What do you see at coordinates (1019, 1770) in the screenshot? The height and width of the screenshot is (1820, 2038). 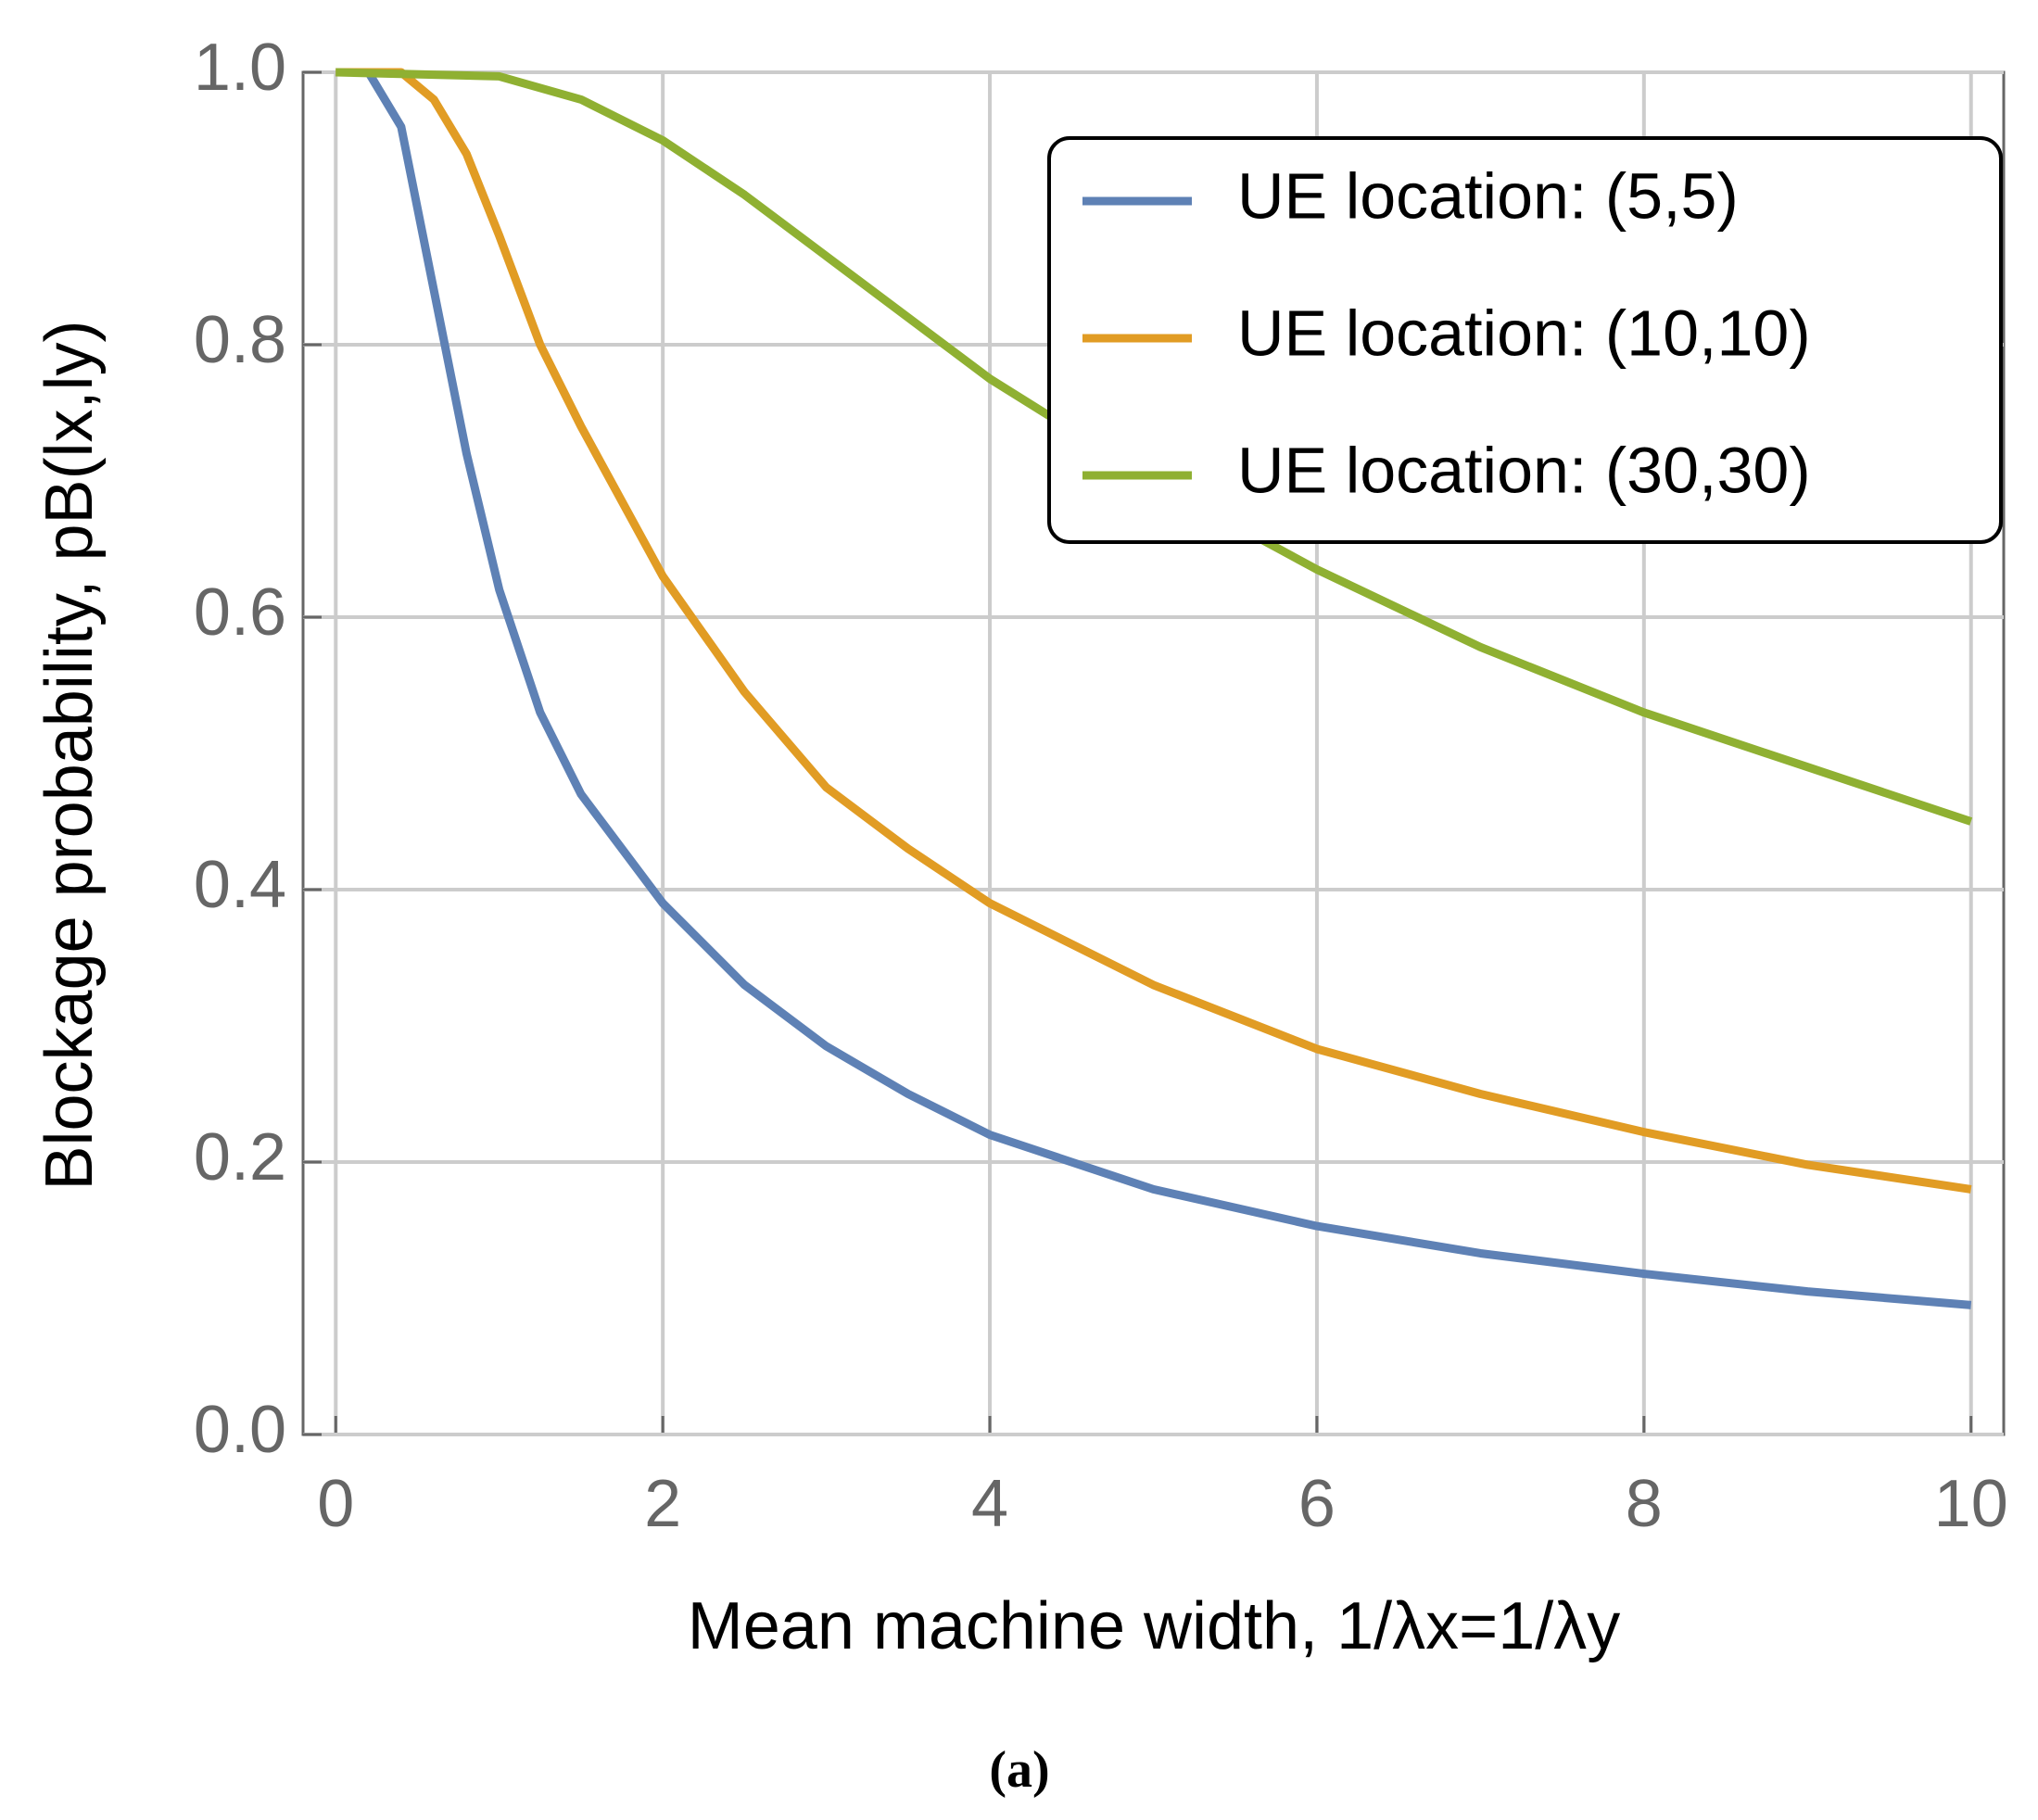 I see `caption: (a)` at bounding box center [1019, 1770].